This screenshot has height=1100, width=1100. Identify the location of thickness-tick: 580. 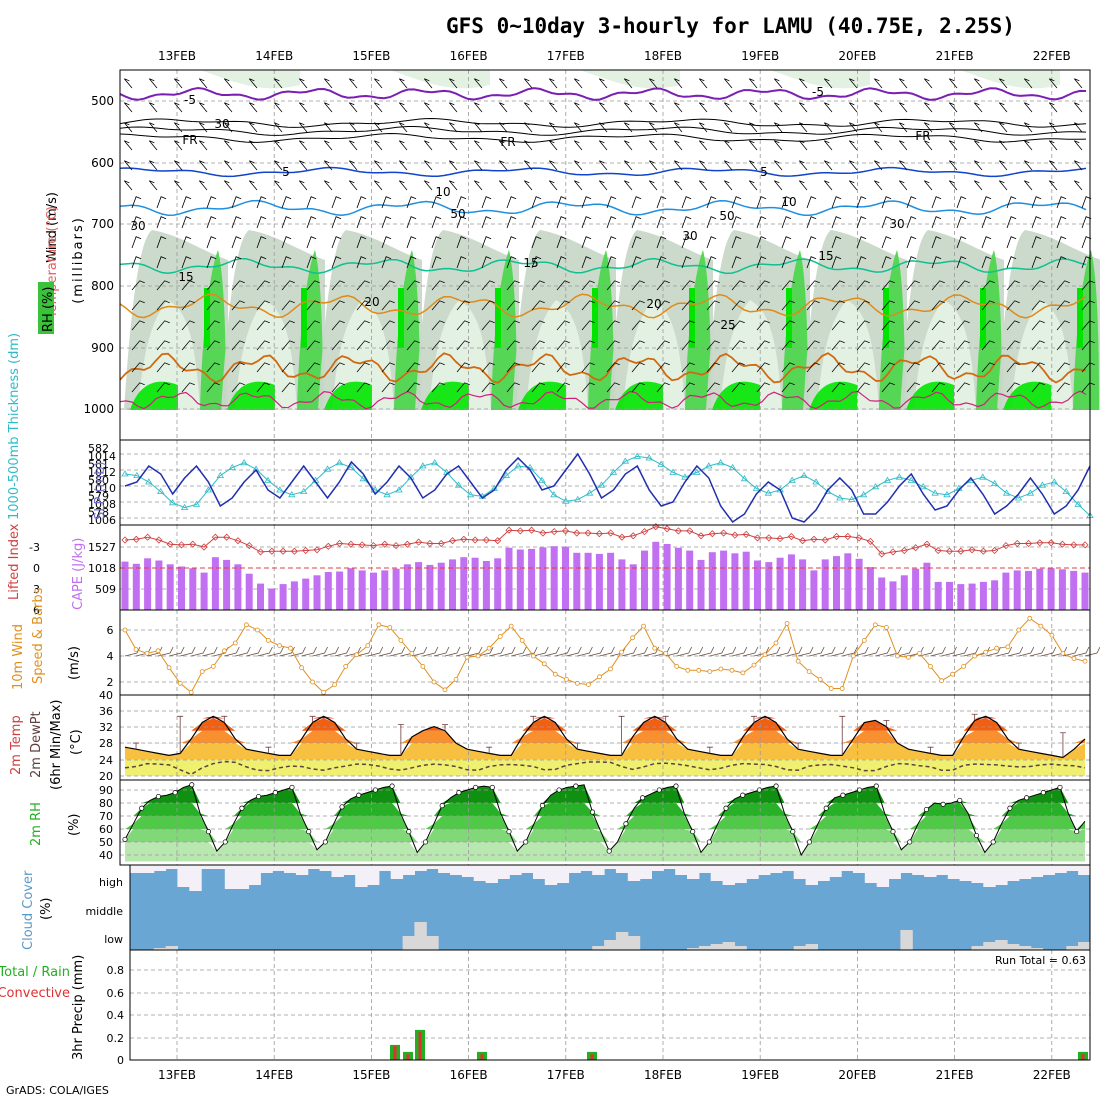
(98, 480).